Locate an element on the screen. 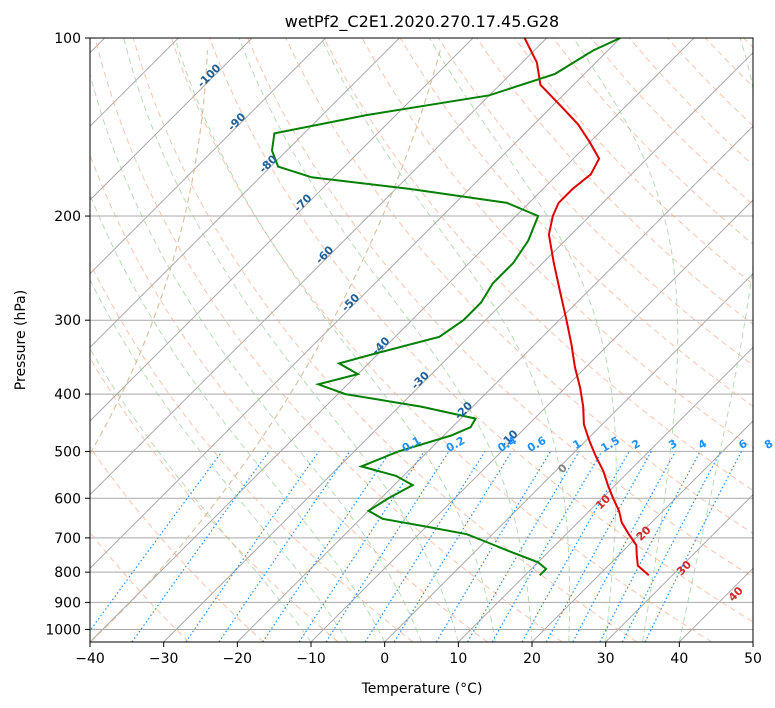  y-tick-label: 600 is located at coordinates (67, 499).